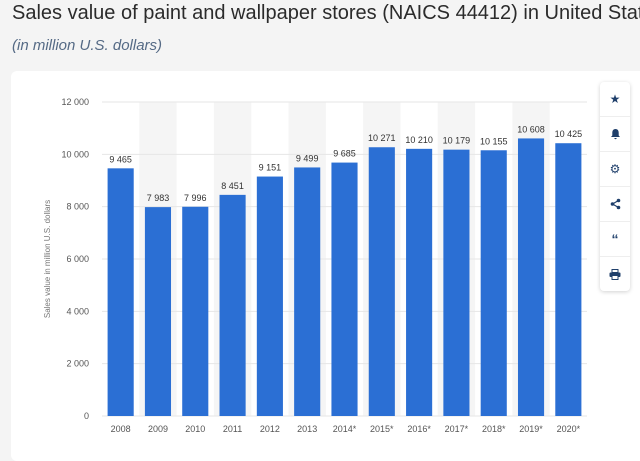 The image size is (640, 461). I want to click on y-axis-label: Sales value in million U.S. dollars, so click(47, 259).